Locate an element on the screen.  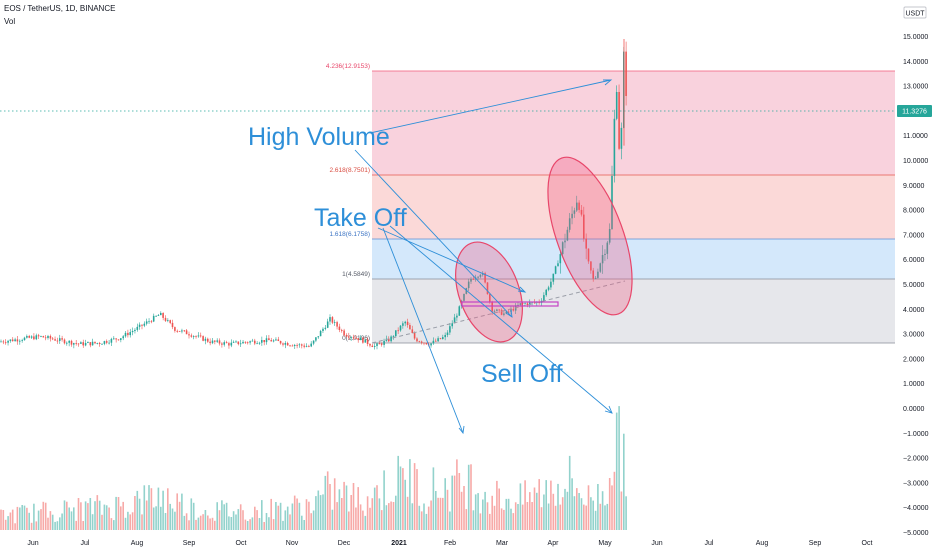
currency-label: USDT is located at coordinates (915, 14).